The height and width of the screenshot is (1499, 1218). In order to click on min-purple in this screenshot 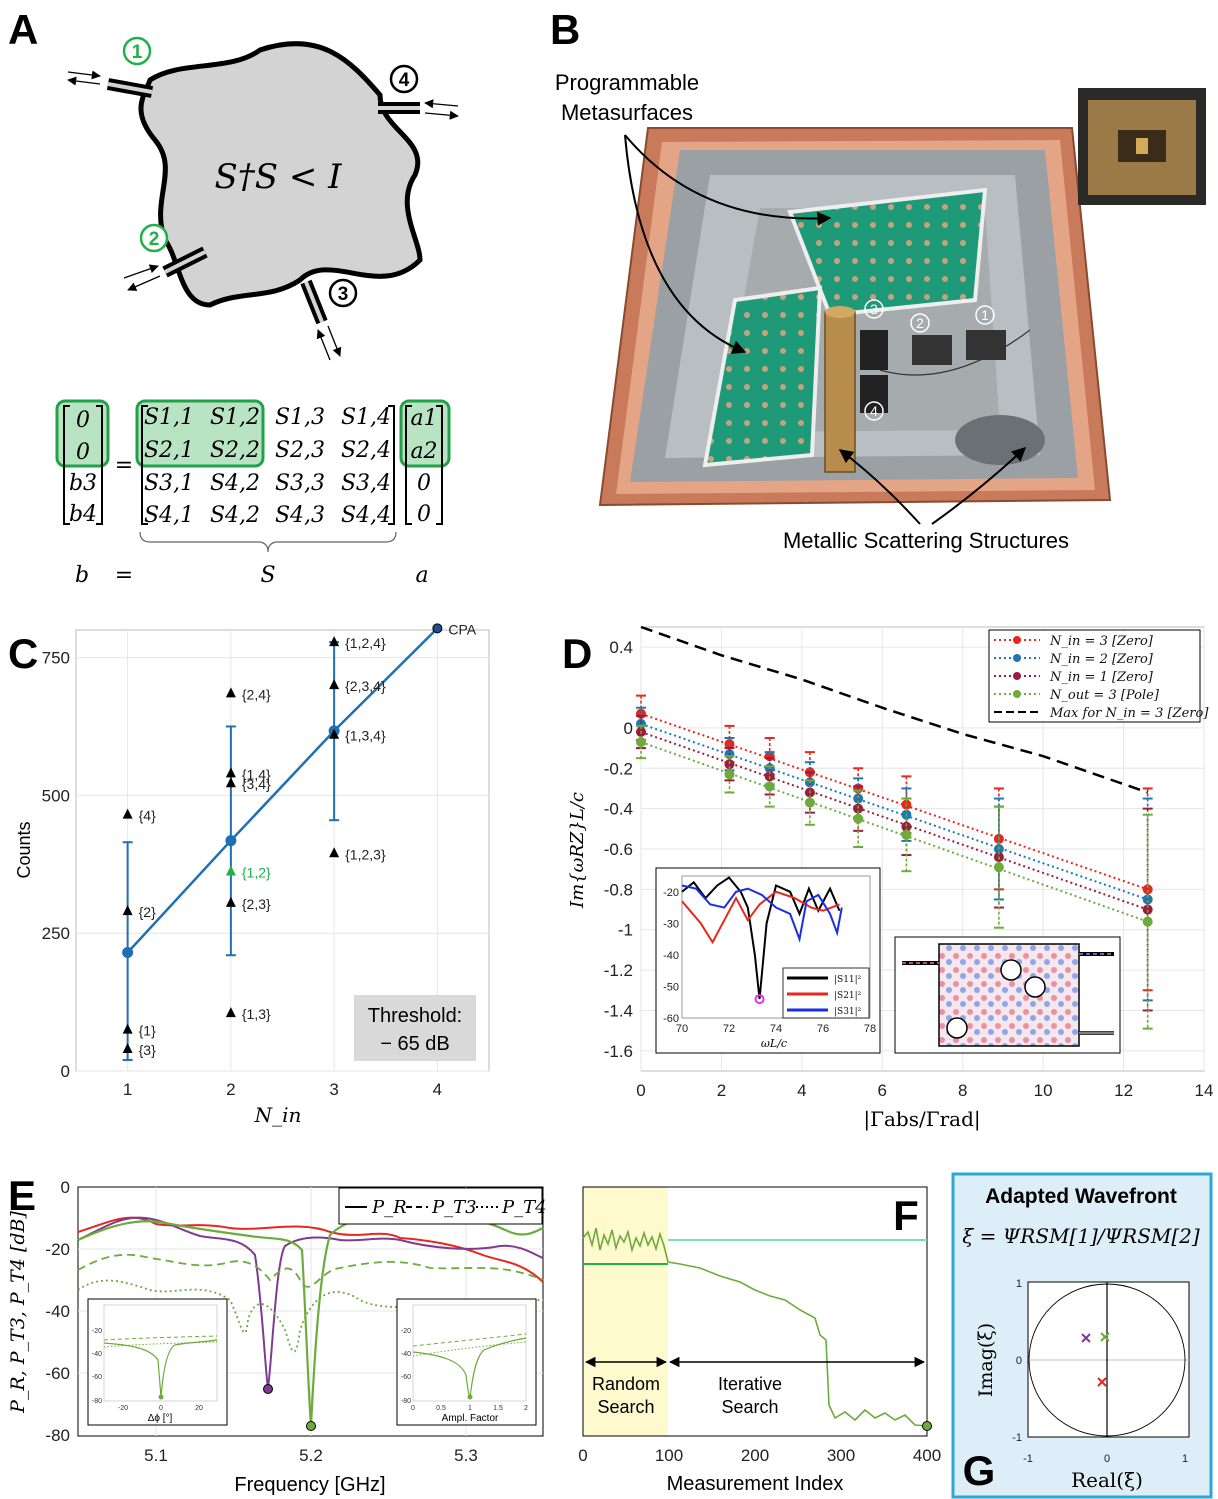, I will do `click(268, 1389)`.